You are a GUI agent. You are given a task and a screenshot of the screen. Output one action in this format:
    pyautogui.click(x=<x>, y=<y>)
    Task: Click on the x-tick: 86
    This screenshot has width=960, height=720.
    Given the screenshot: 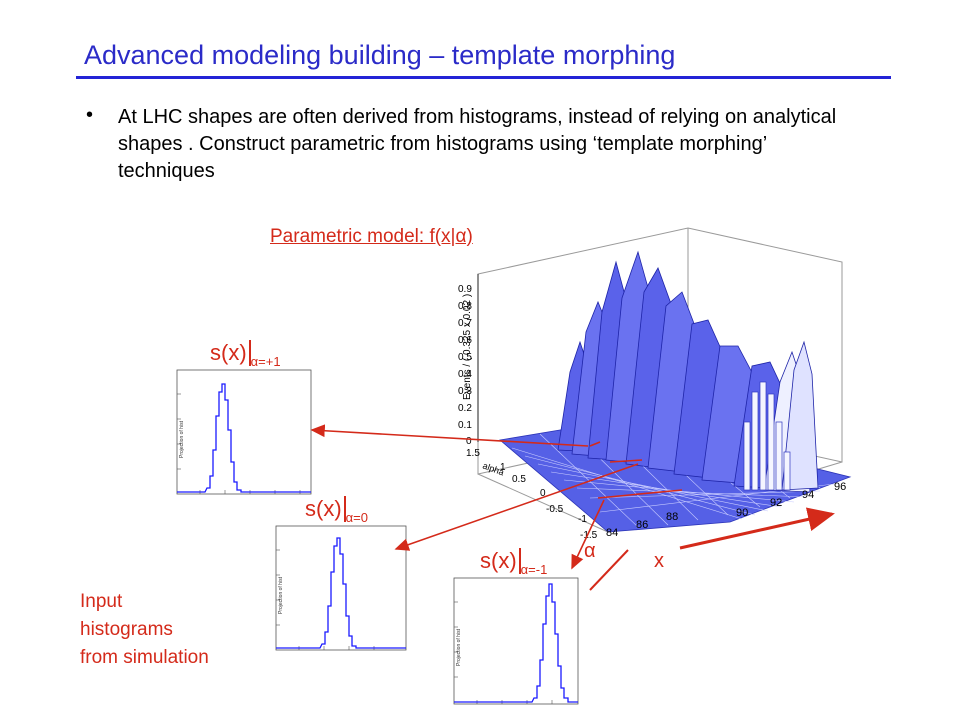 What is the action you would take?
    pyautogui.click(x=642, y=525)
    